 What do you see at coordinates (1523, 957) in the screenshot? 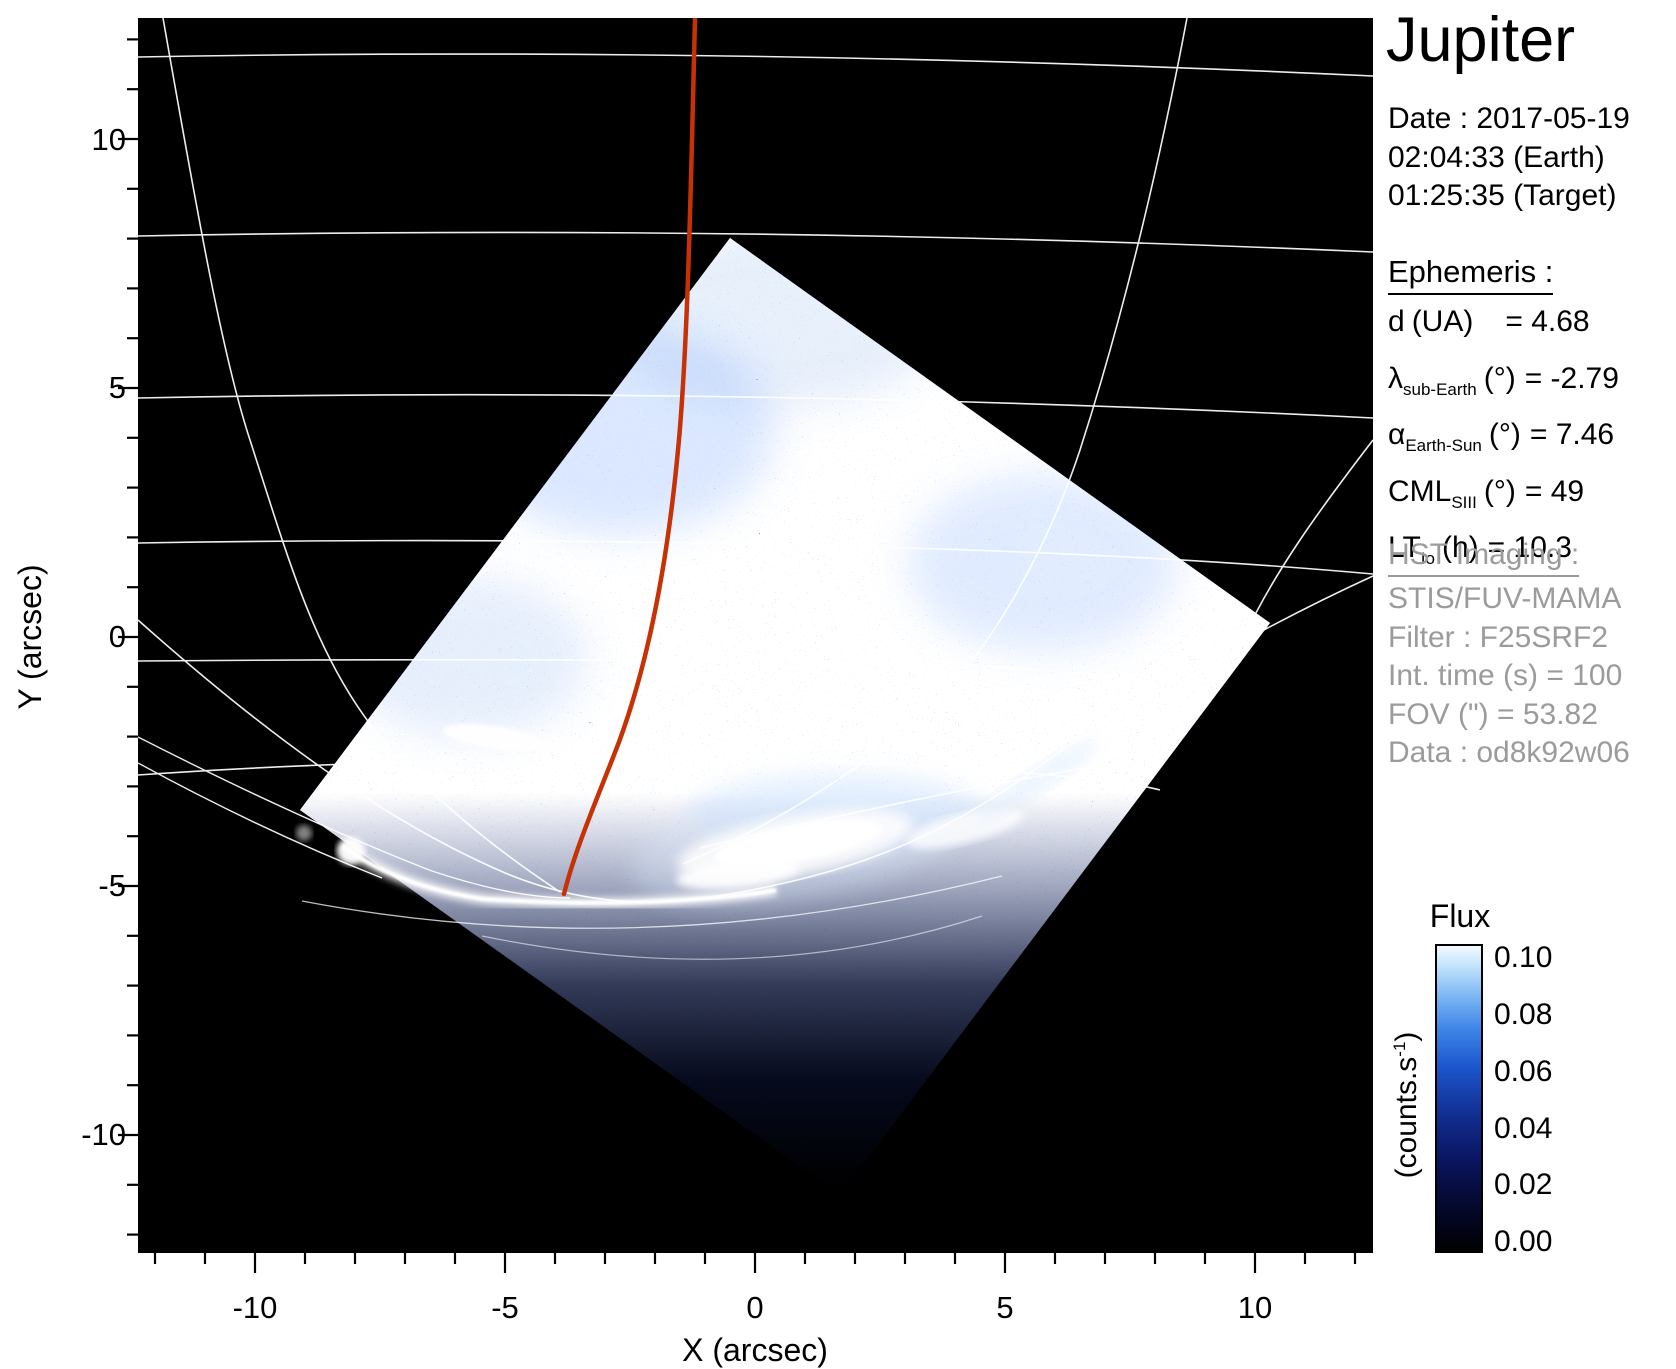
I see `colorbar-tick-label: 0.10` at bounding box center [1523, 957].